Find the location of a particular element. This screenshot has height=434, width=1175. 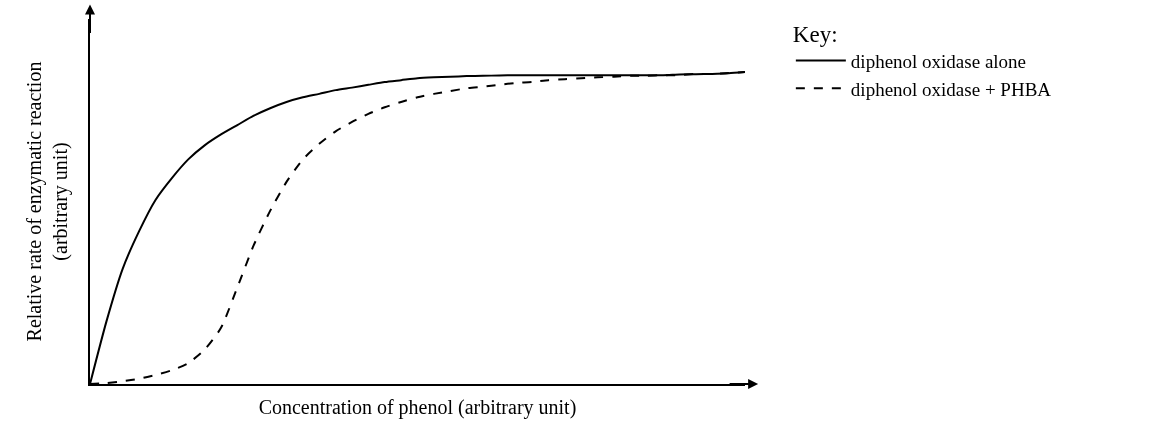

legend-label: diphenol oxidase alone is located at coordinates (938, 61).